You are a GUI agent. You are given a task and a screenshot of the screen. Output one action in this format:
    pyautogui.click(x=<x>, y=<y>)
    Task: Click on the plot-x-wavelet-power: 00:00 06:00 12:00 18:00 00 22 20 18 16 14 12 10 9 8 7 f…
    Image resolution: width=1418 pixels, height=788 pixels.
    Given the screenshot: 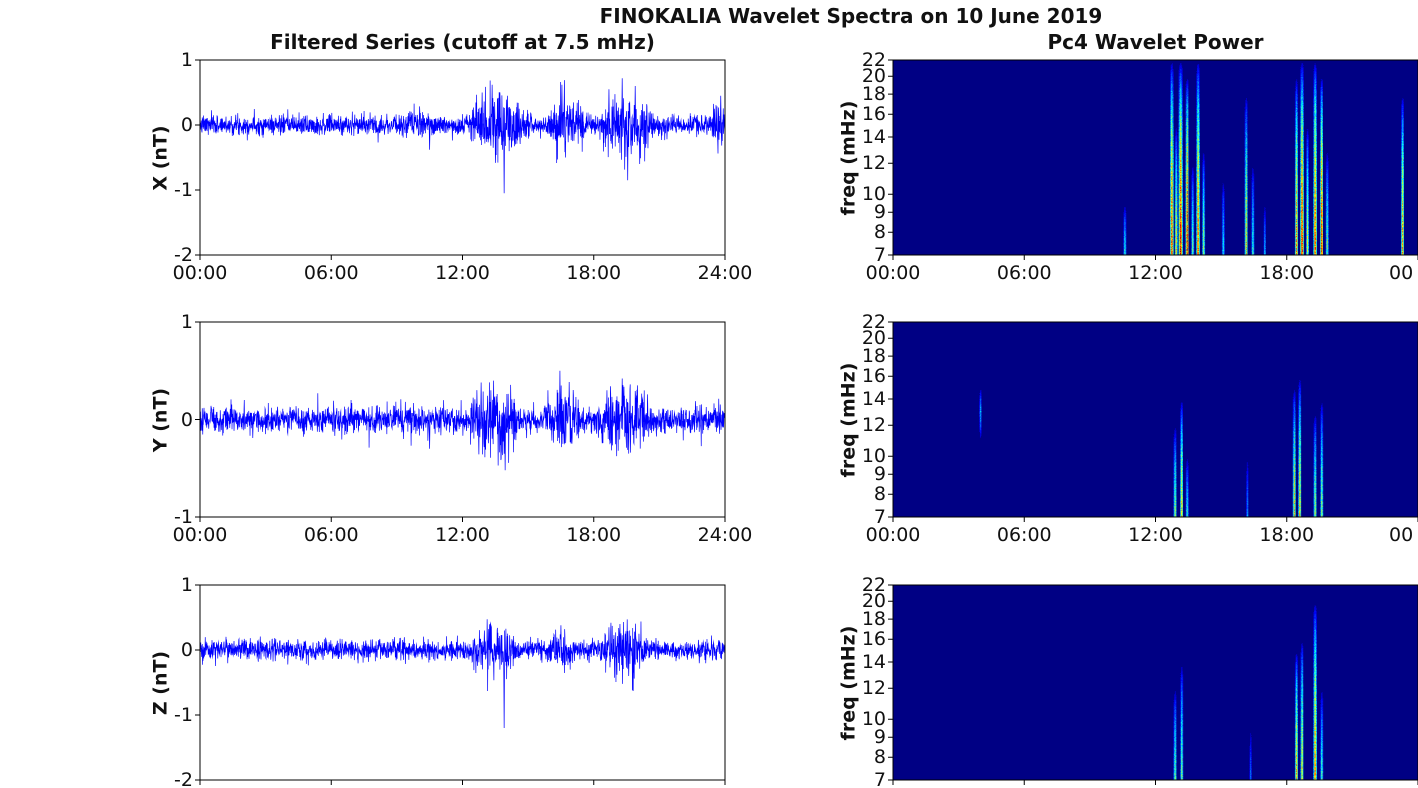 What is the action you would take?
    pyautogui.click(x=1127, y=166)
    